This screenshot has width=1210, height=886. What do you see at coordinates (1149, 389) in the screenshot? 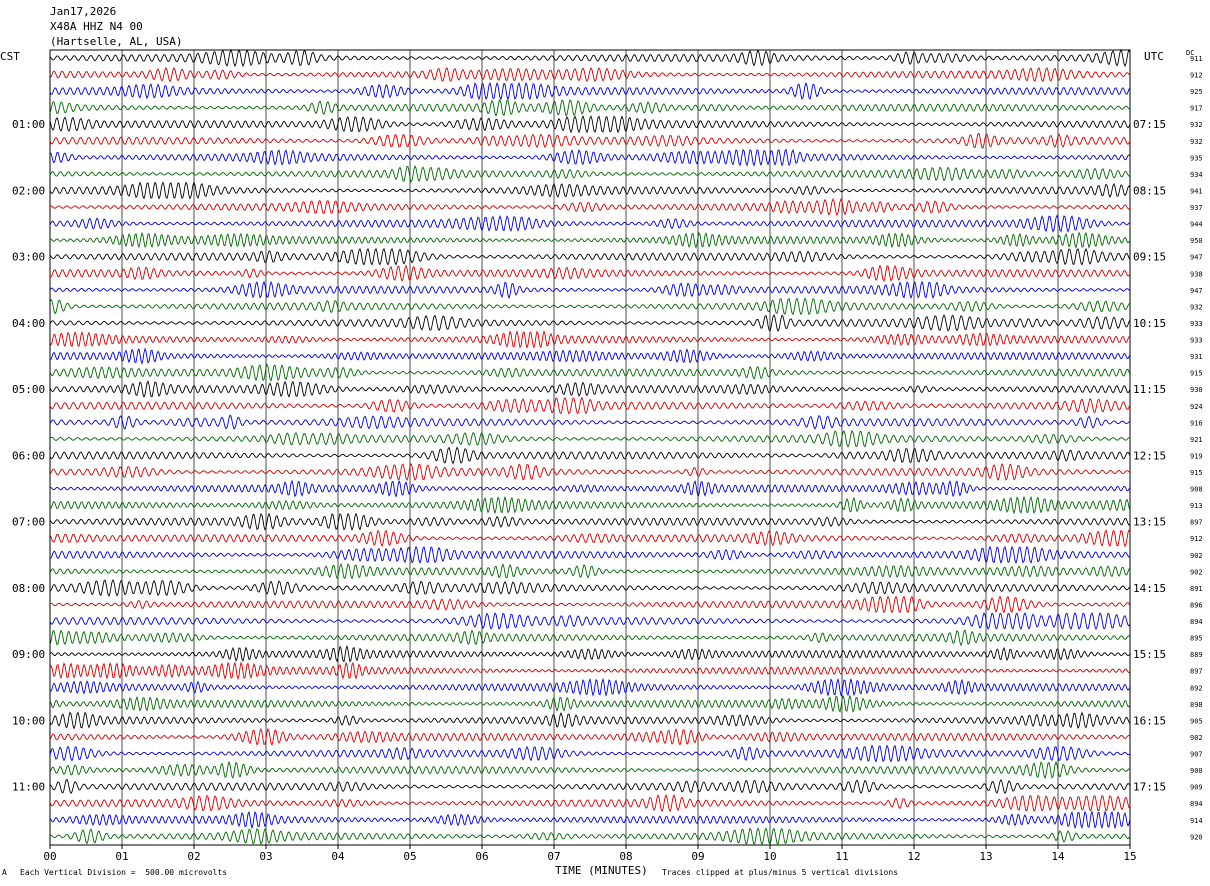
I see `right-hour-label: 11:15` at bounding box center [1149, 389].